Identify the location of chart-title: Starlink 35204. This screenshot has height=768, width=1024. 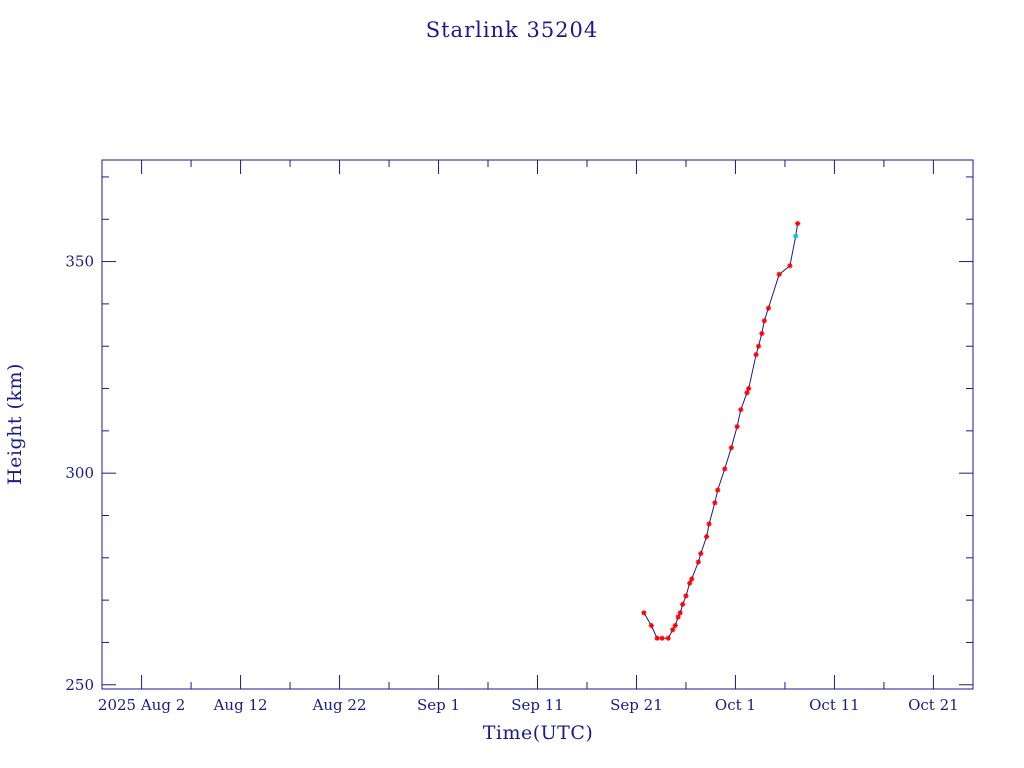
(512, 30).